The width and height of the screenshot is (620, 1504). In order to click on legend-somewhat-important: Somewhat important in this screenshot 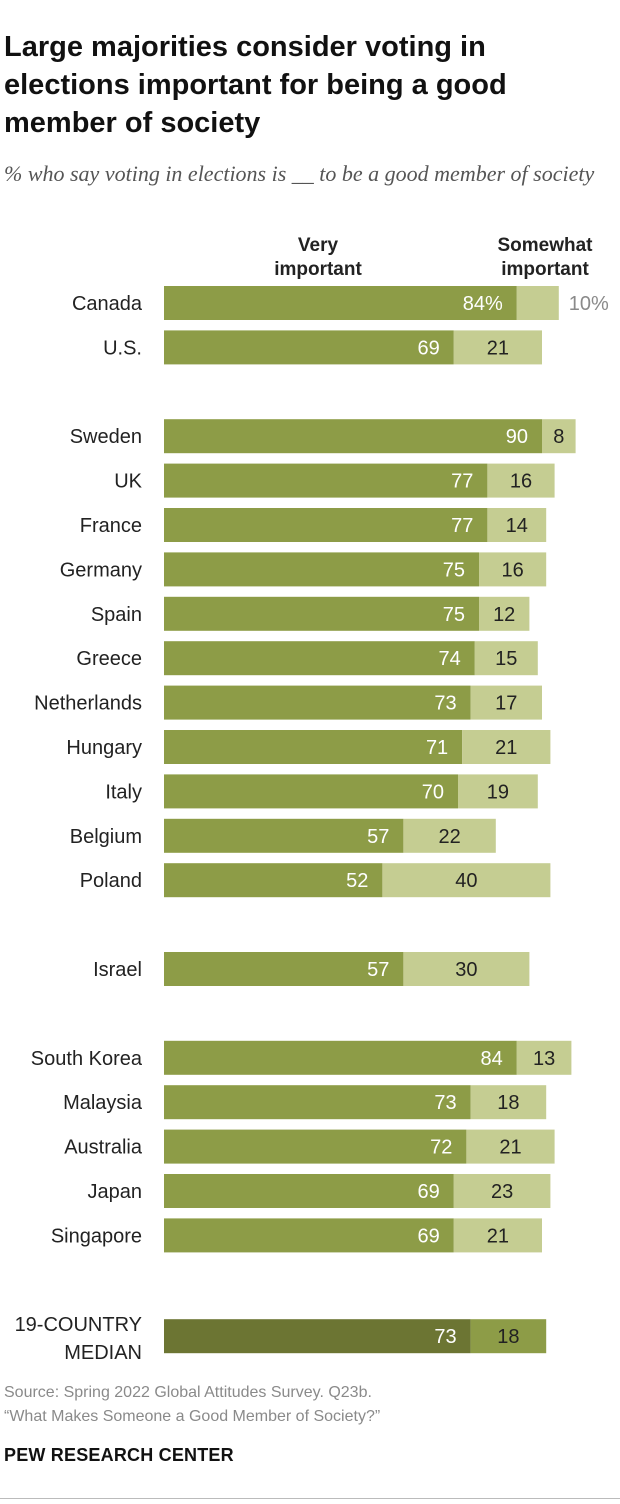, I will do `click(545, 258)`.